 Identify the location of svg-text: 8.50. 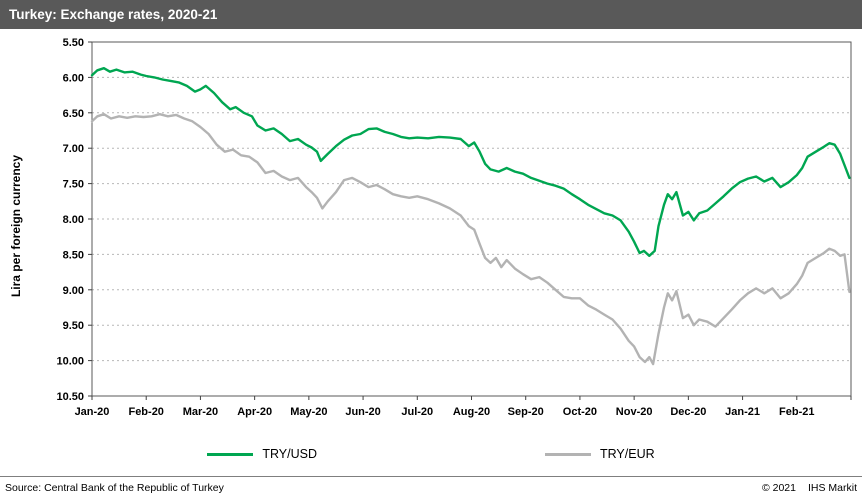
(73, 255).